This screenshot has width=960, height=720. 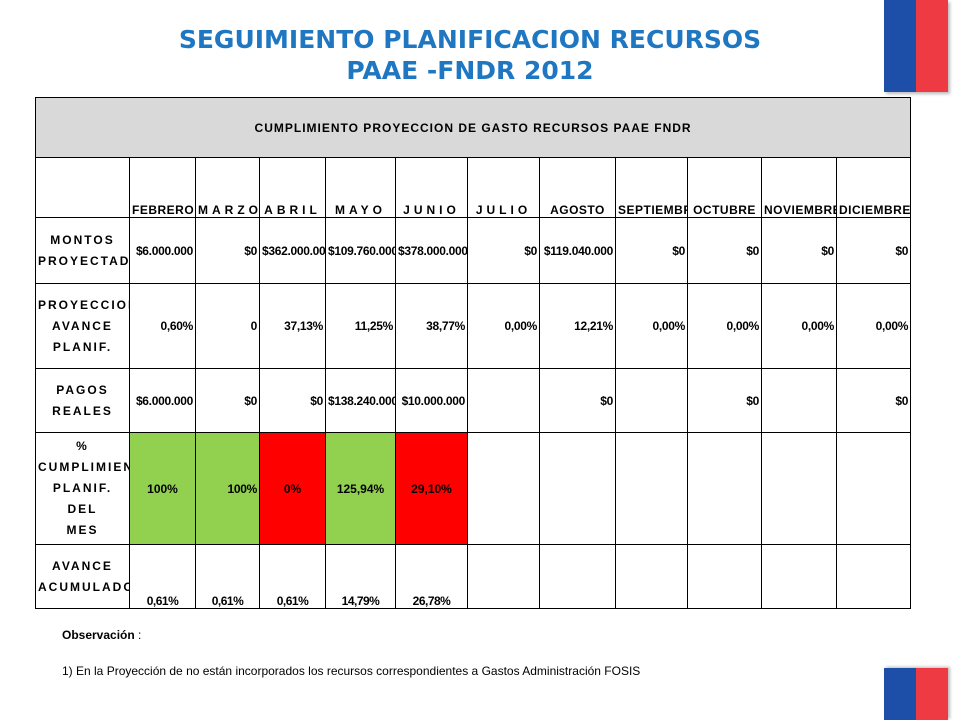 What do you see at coordinates (292, 488) in the screenshot?
I see `status-cell: 0%` at bounding box center [292, 488].